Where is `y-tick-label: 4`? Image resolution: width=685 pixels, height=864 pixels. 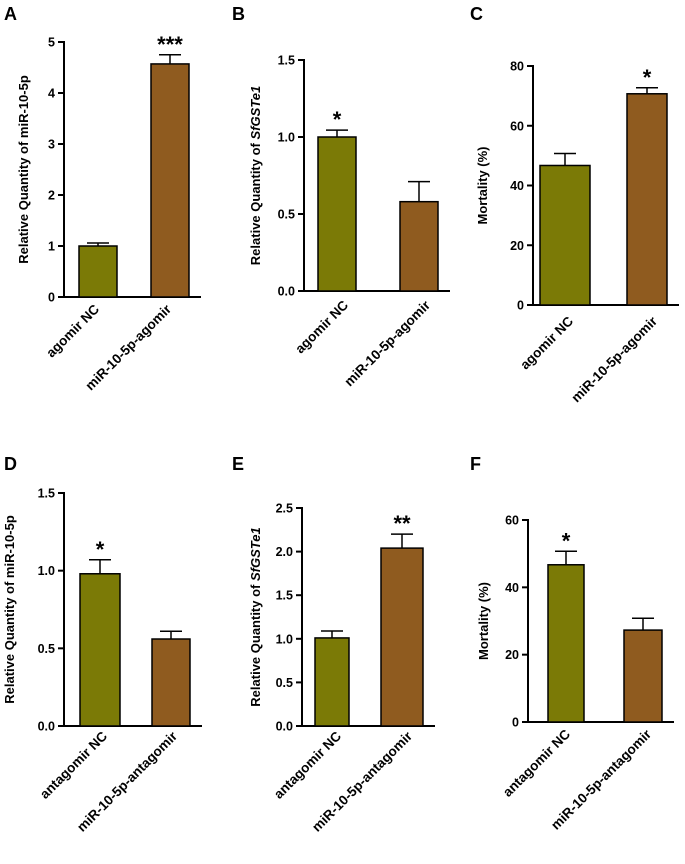 y-tick-label: 4 is located at coordinates (51, 94).